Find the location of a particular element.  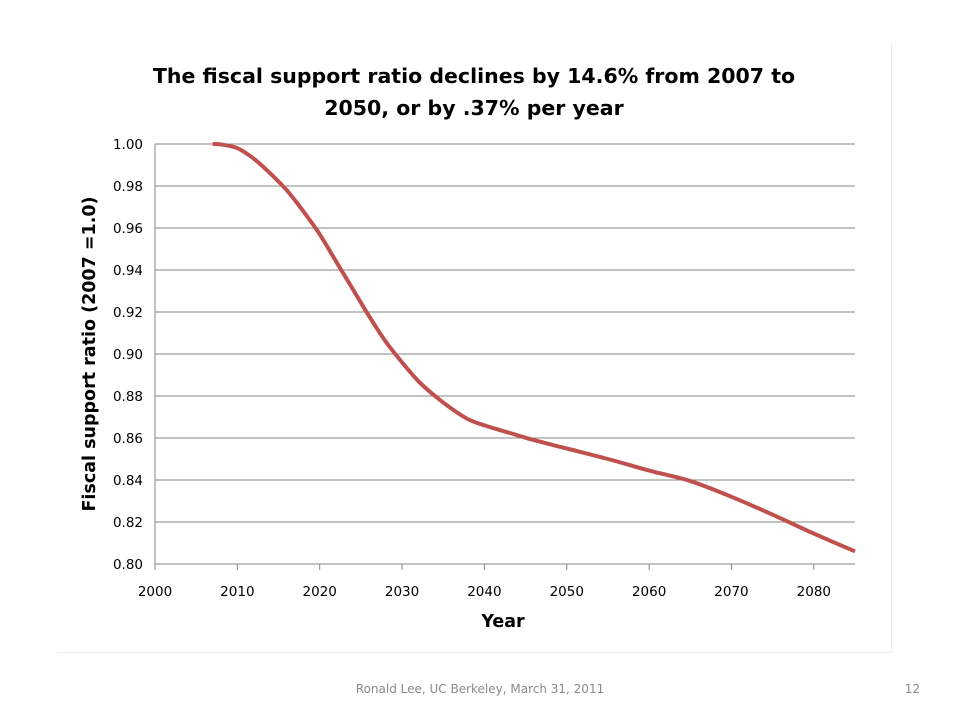

x-tick-label: 2060 is located at coordinates (649, 592).